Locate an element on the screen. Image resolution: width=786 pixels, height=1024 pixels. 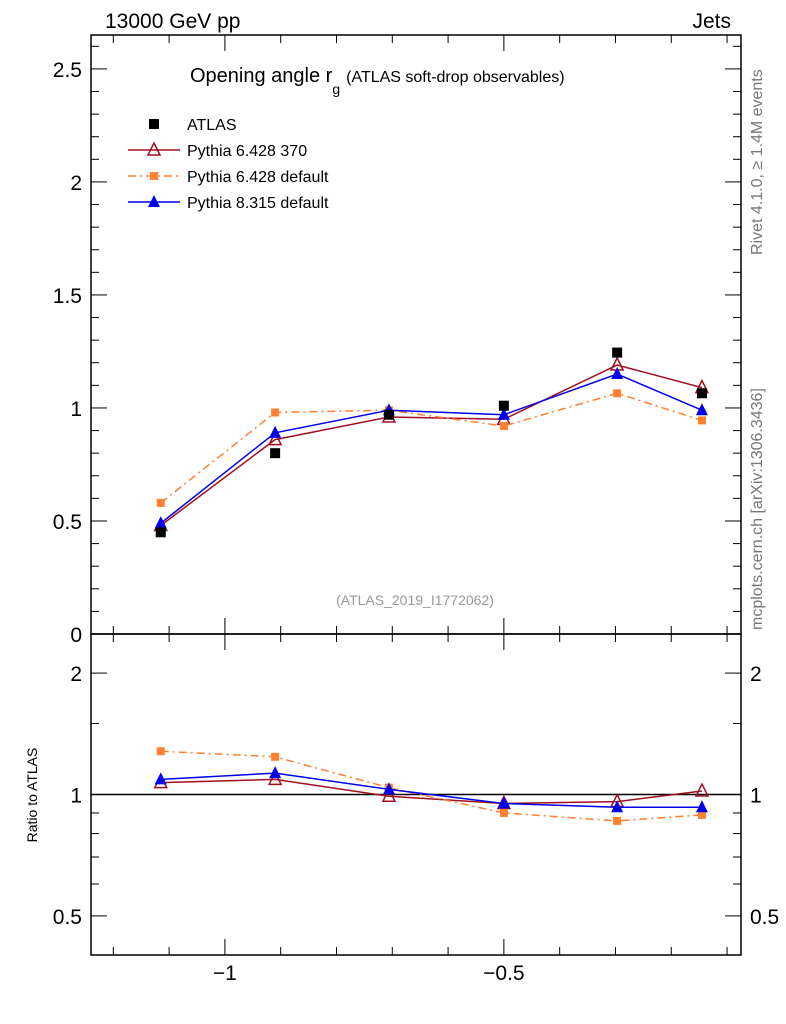
ratio-ylabel: Ratio to ATLAS is located at coordinates (32, 795).